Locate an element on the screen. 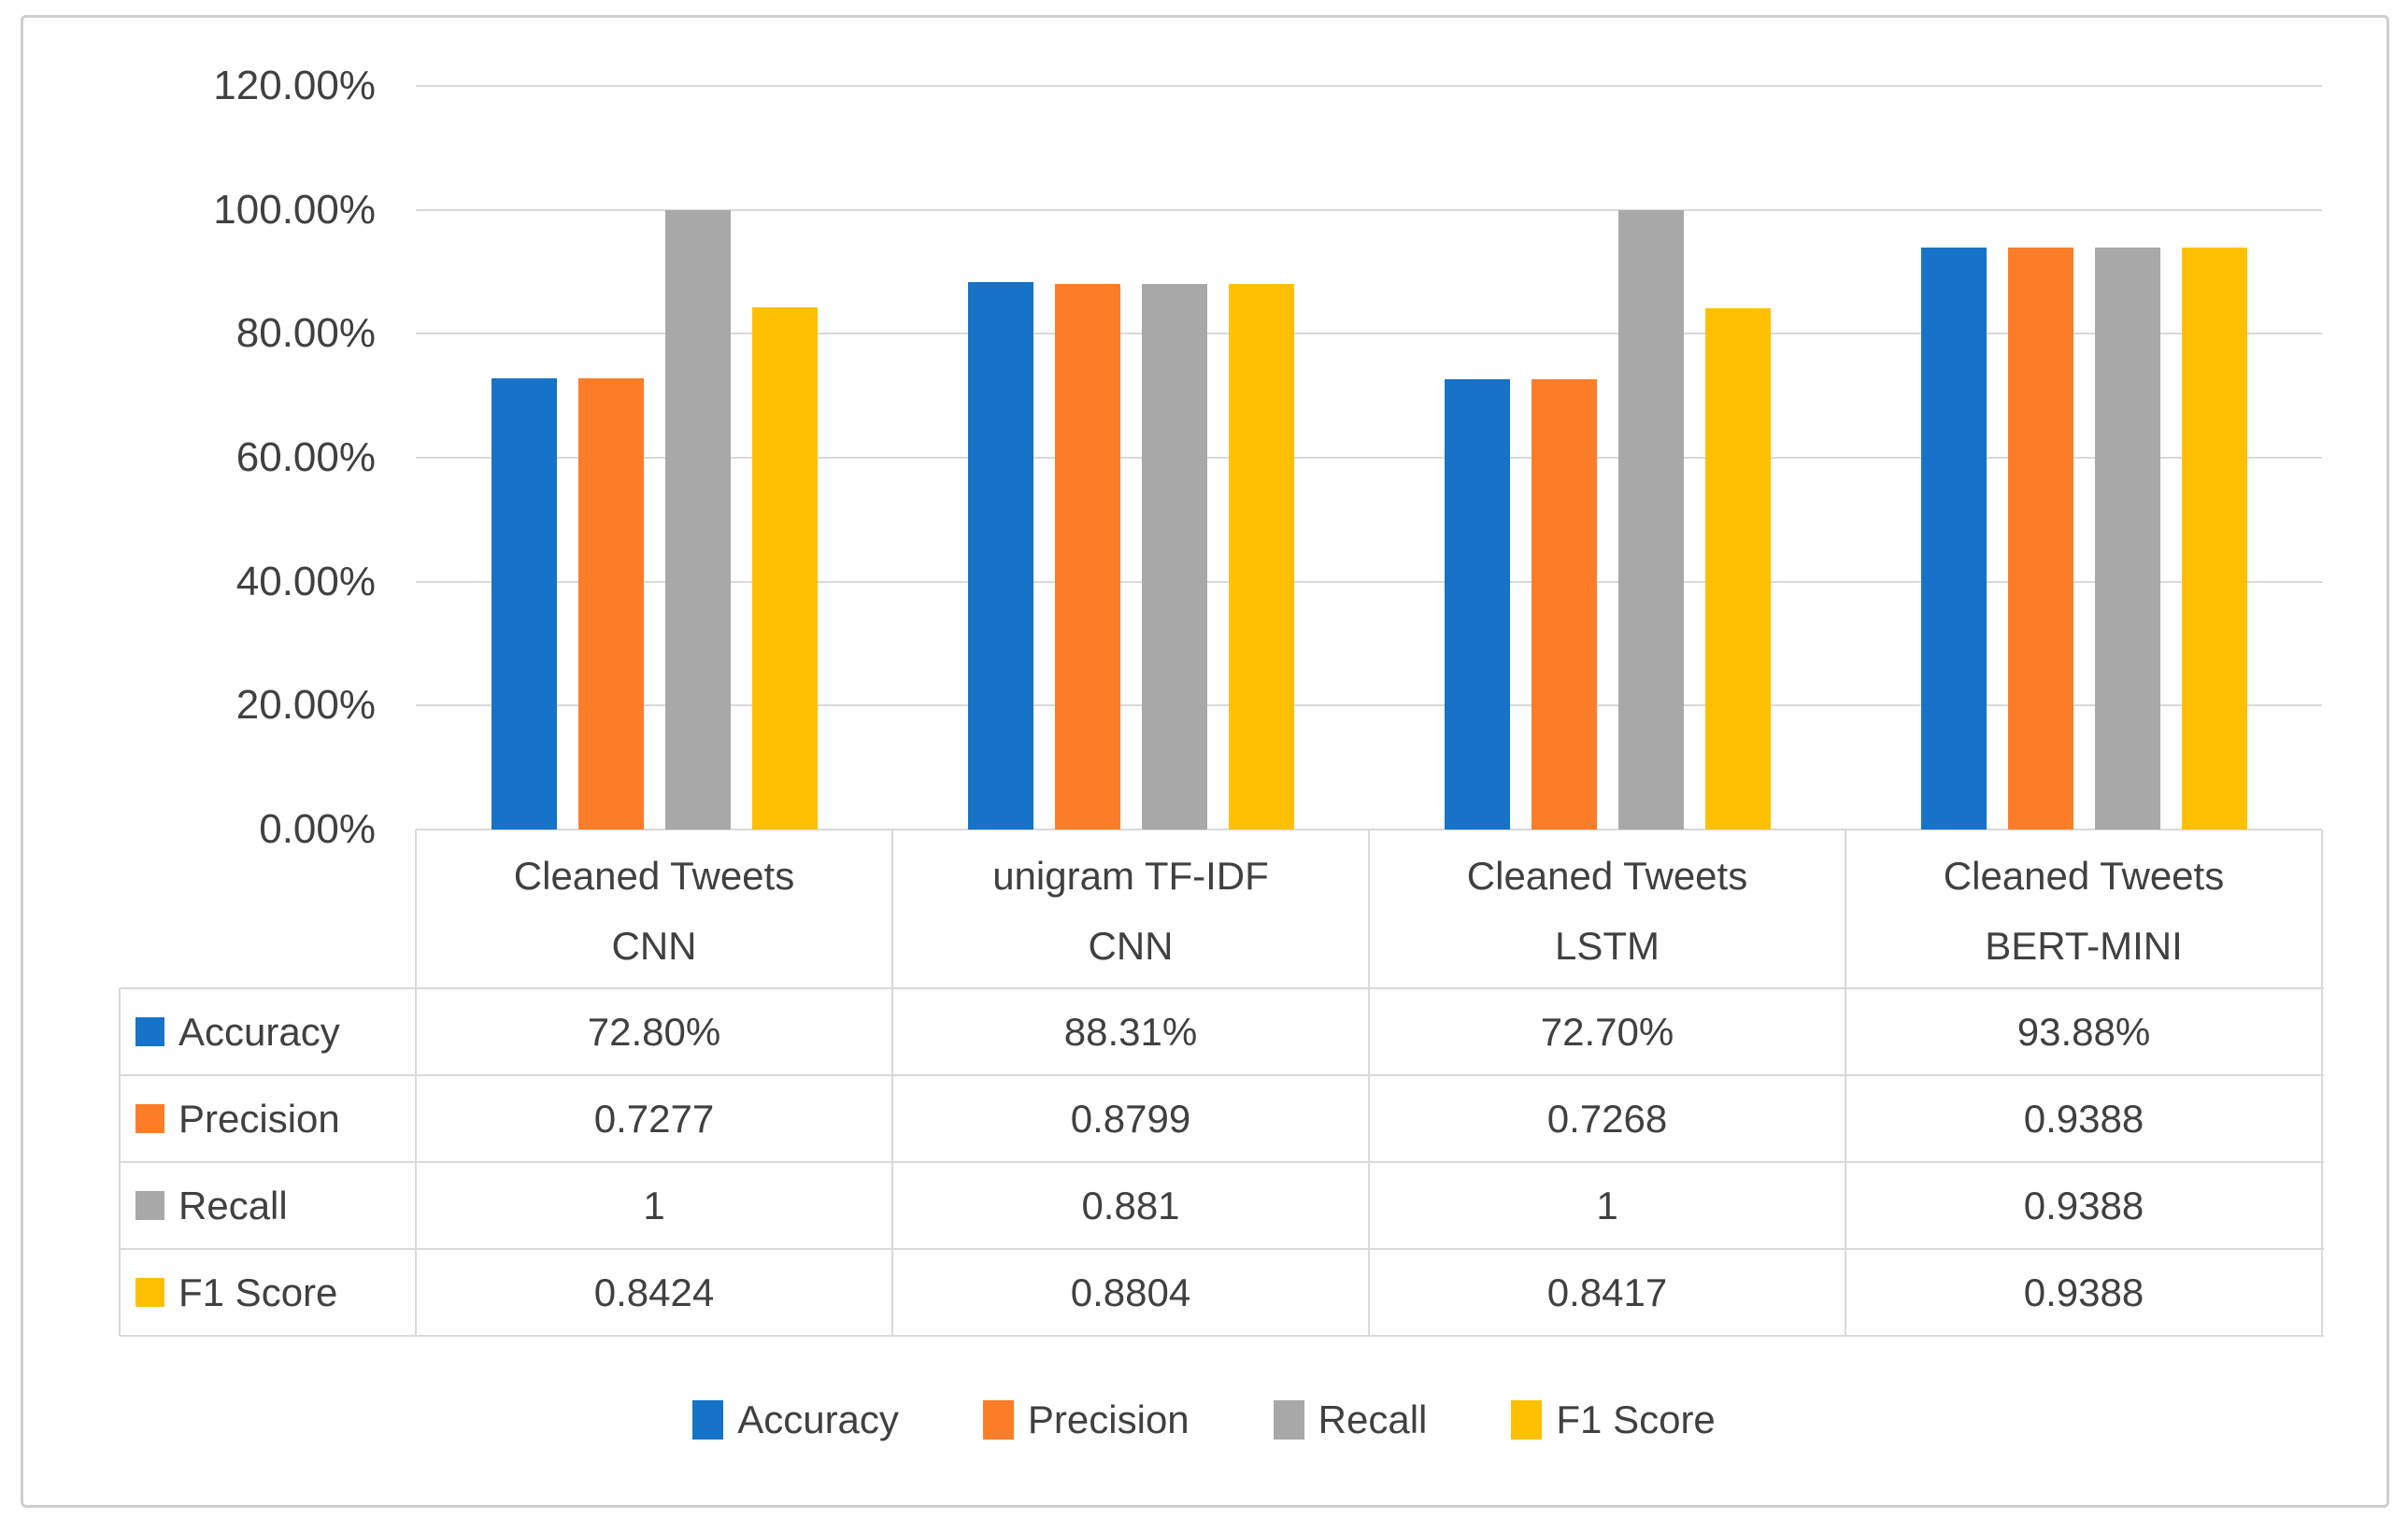 The height and width of the screenshot is (1532, 2408). y-axis-tick-label: 20.00% is located at coordinates (305, 705).